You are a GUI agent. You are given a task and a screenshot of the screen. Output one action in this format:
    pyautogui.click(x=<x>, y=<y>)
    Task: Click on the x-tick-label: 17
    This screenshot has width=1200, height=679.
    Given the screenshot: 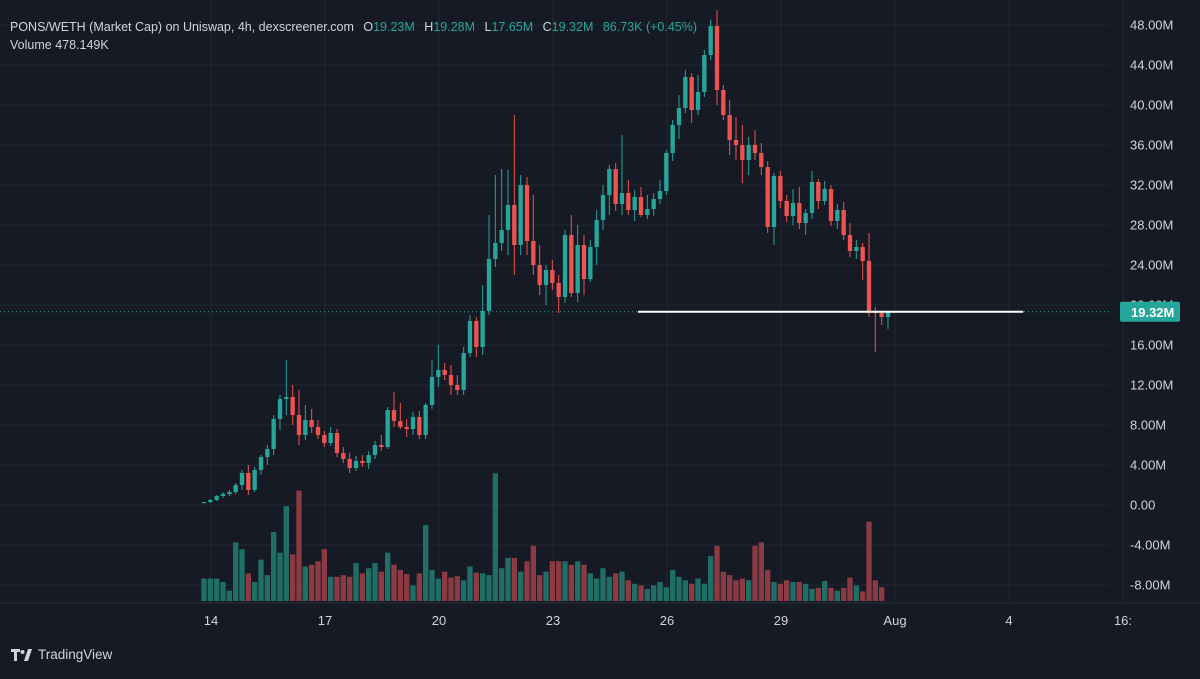 What is the action you would take?
    pyautogui.click(x=325, y=620)
    